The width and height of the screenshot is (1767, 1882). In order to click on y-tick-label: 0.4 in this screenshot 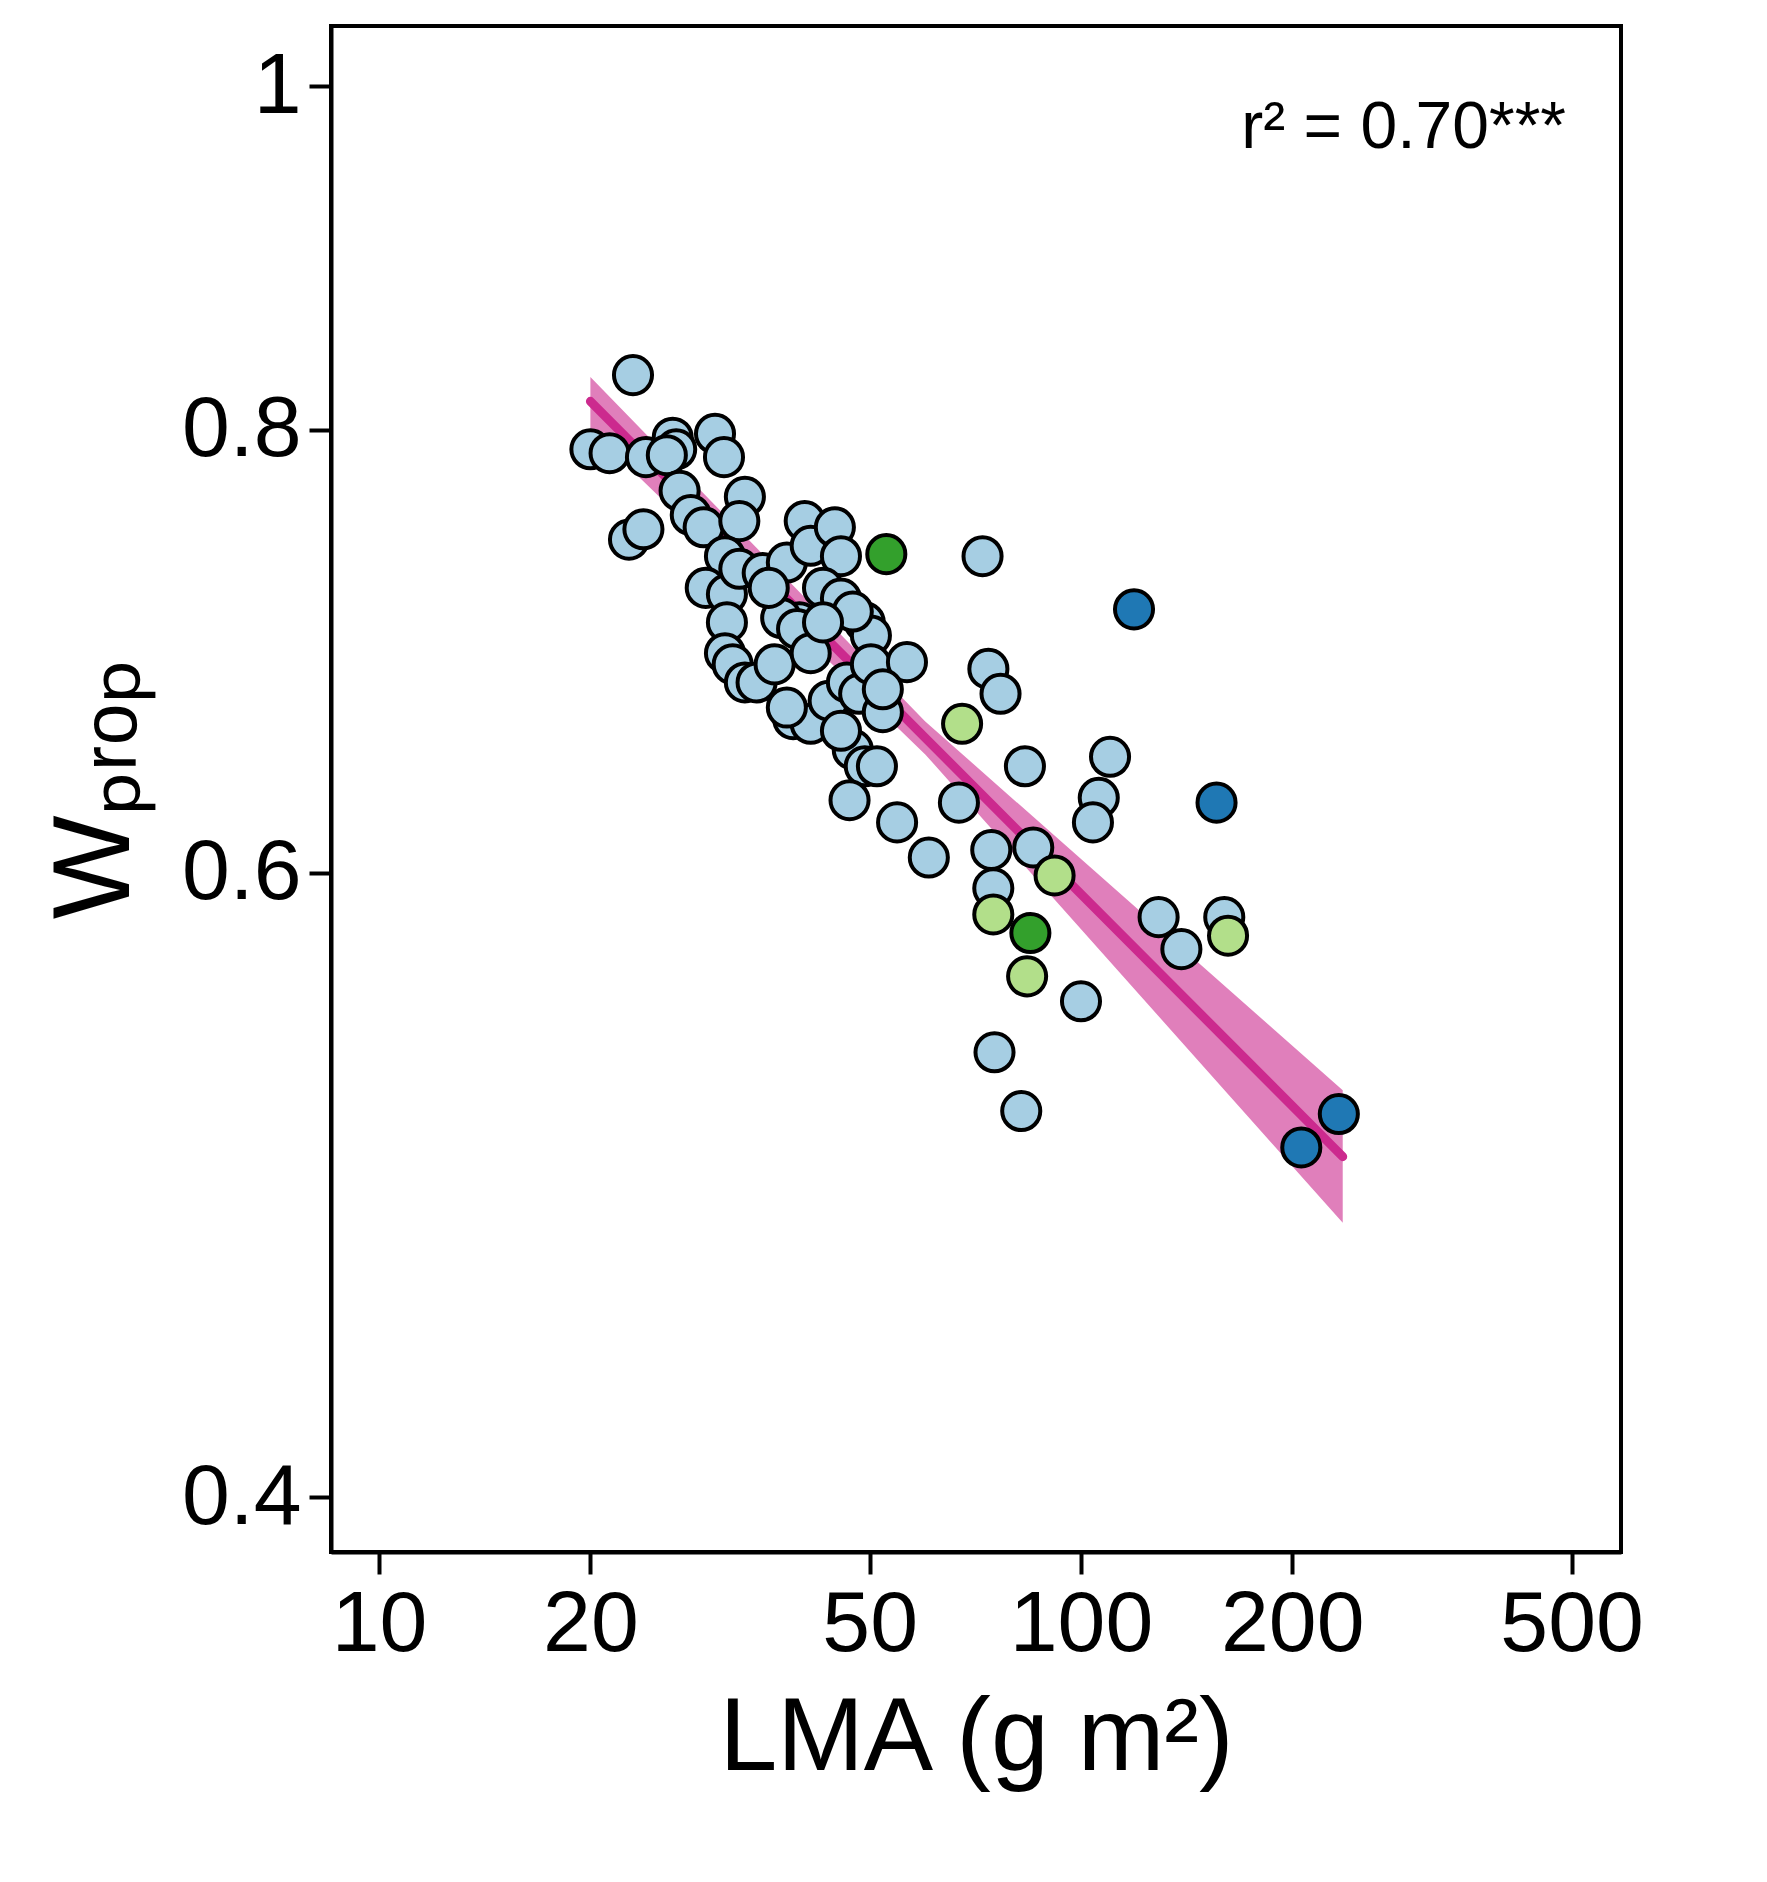, I will do `click(241, 1493)`.